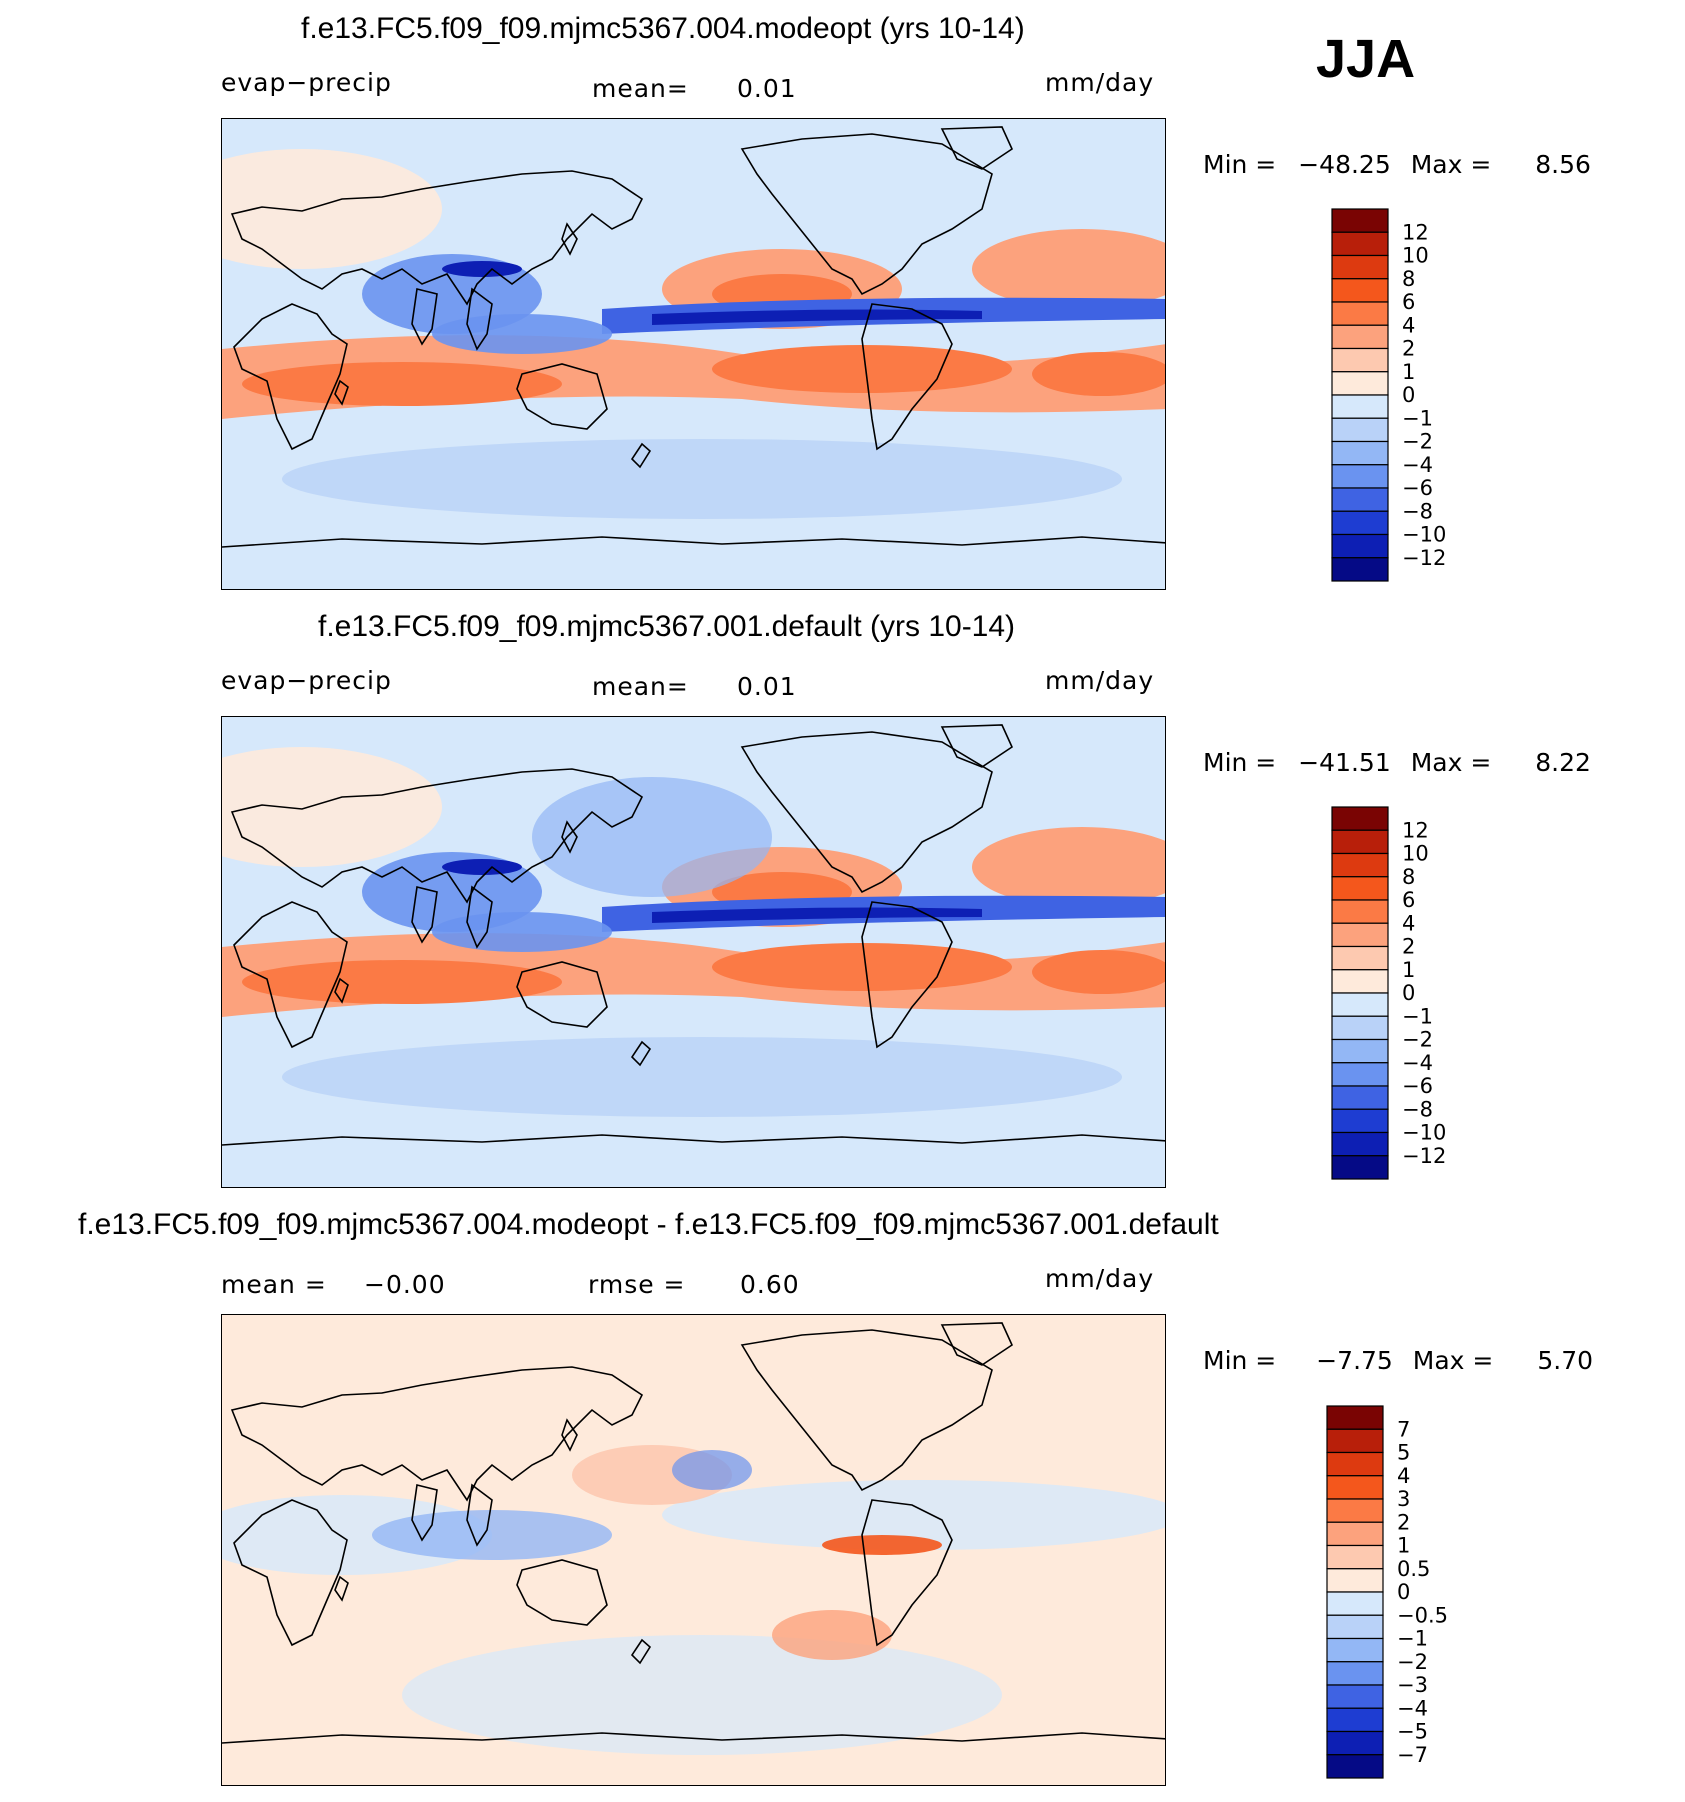 This screenshot has width=1685, height=1802. I want to click on colorbar-tick-label: −5, so click(1412, 1732).